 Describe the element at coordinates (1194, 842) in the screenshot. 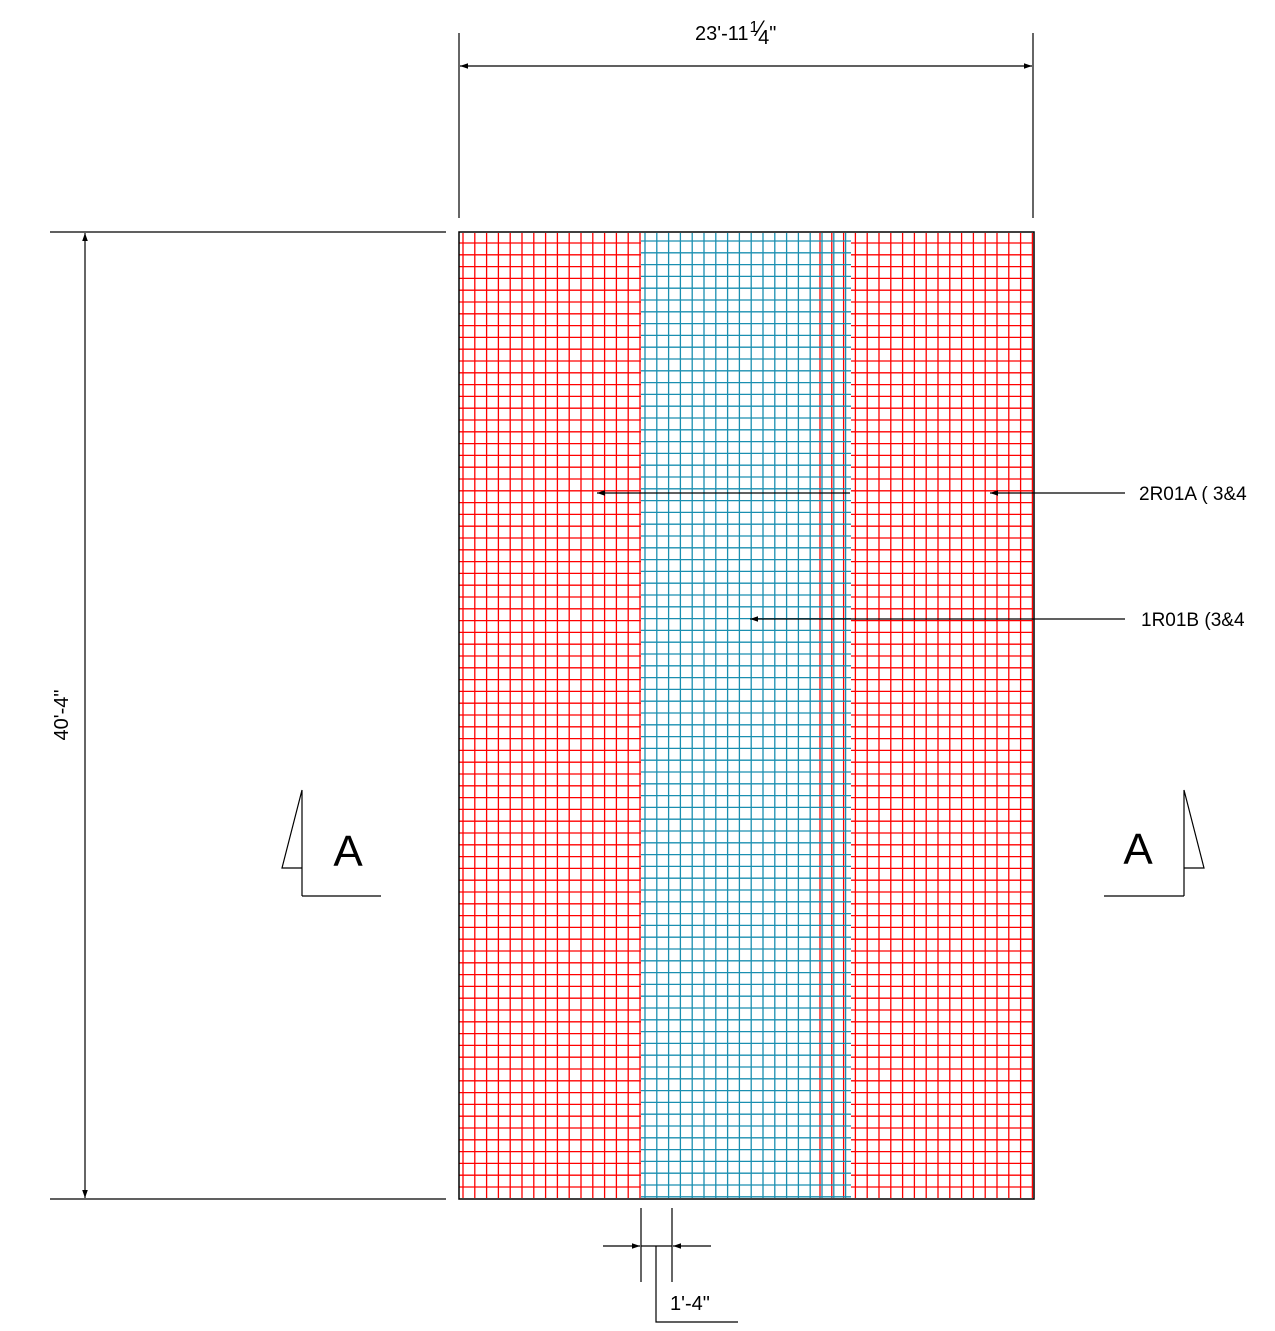

I see `section-arrow-right` at that location.